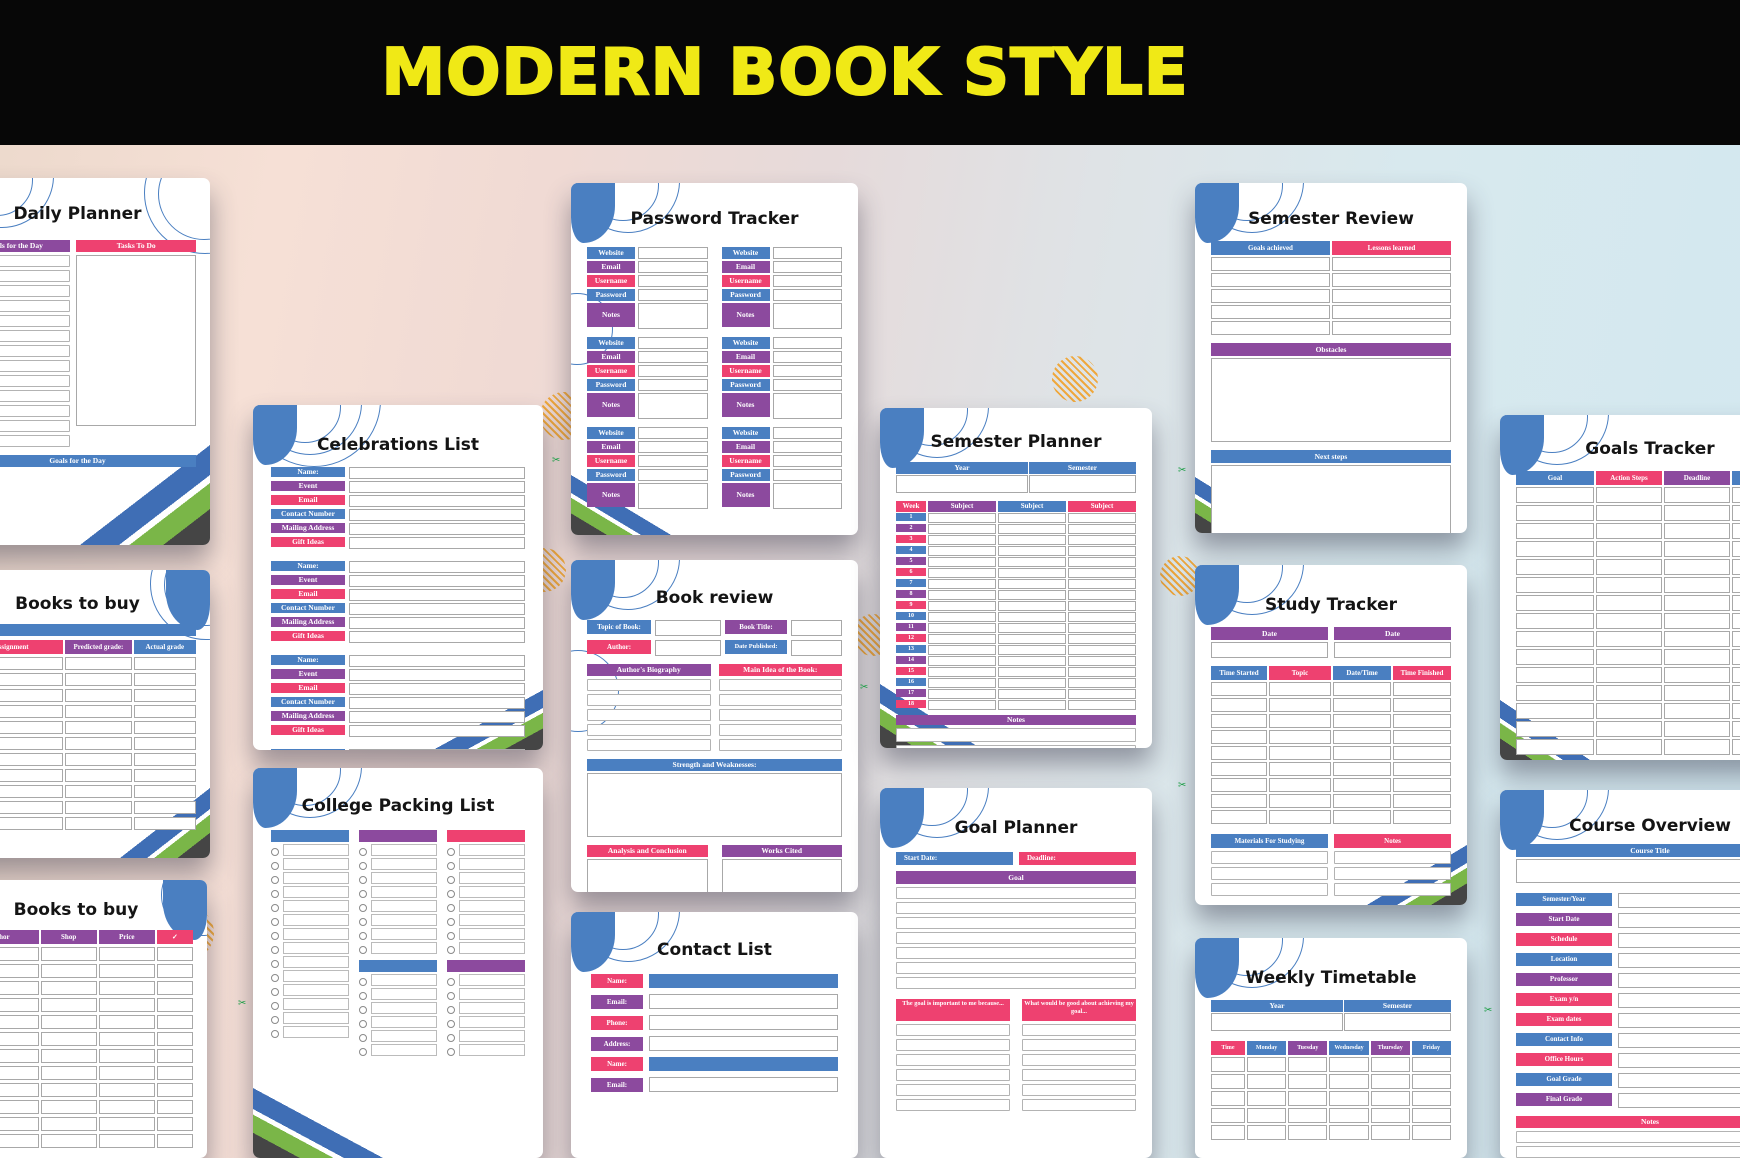 This screenshot has width=1740, height=1158. Describe the element at coordinates (911, 682) in the screenshot. I see `week-number: 16` at that location.